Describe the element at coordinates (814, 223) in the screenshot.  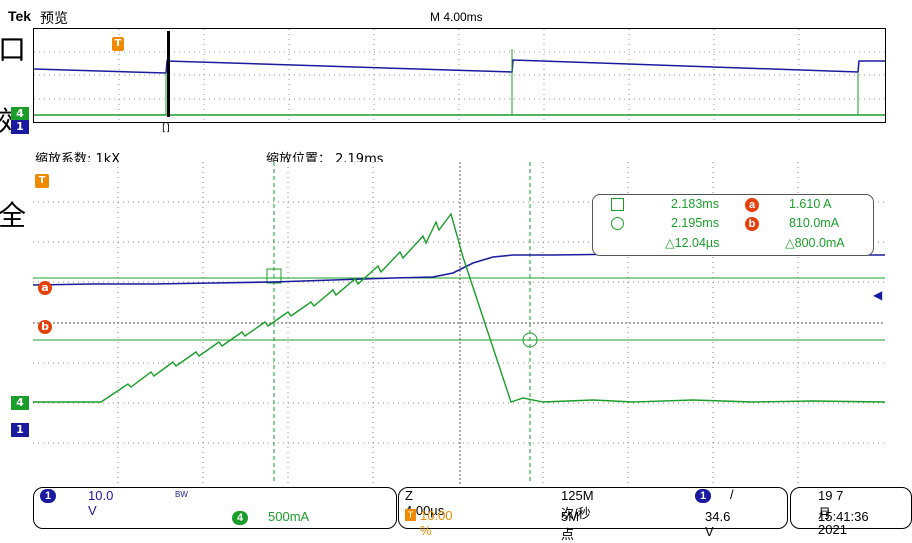
I see `readout-row2-value: 810.0mA` at that location.